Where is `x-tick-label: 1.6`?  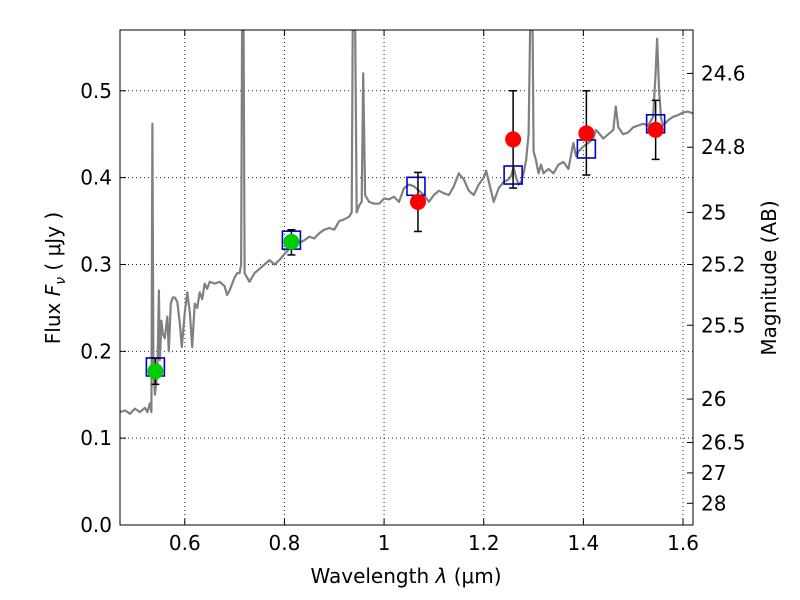
x-tick-label: 1.6 is located at coordinates (683, 543).